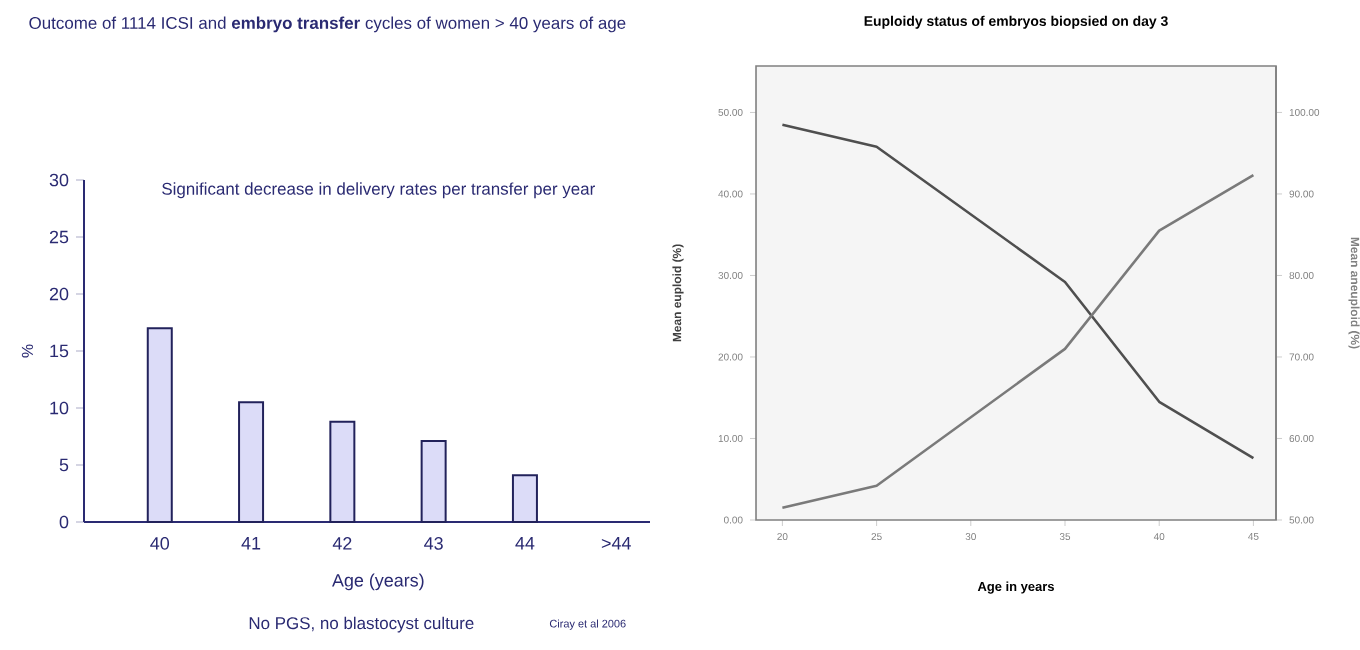  Describe the element at coordinates (616, 543) in the screenshot. I see `x-tick-label: >44` at that location.